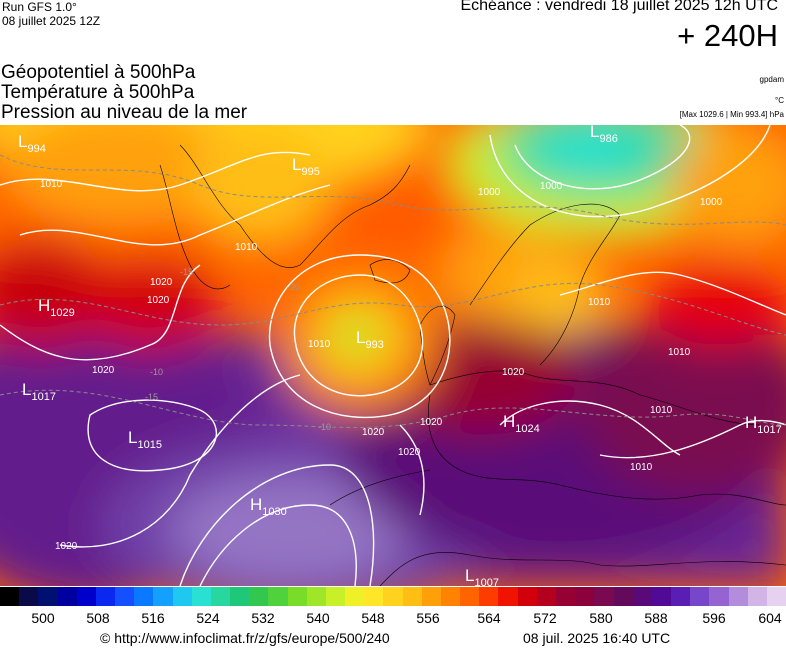 Image resolution: width=786 pixels, height=648 pixels. Describe the element at coordinates (51, 21) in the screenshot. I see `run-date: 08 juillet 2025 12Z` at that location.